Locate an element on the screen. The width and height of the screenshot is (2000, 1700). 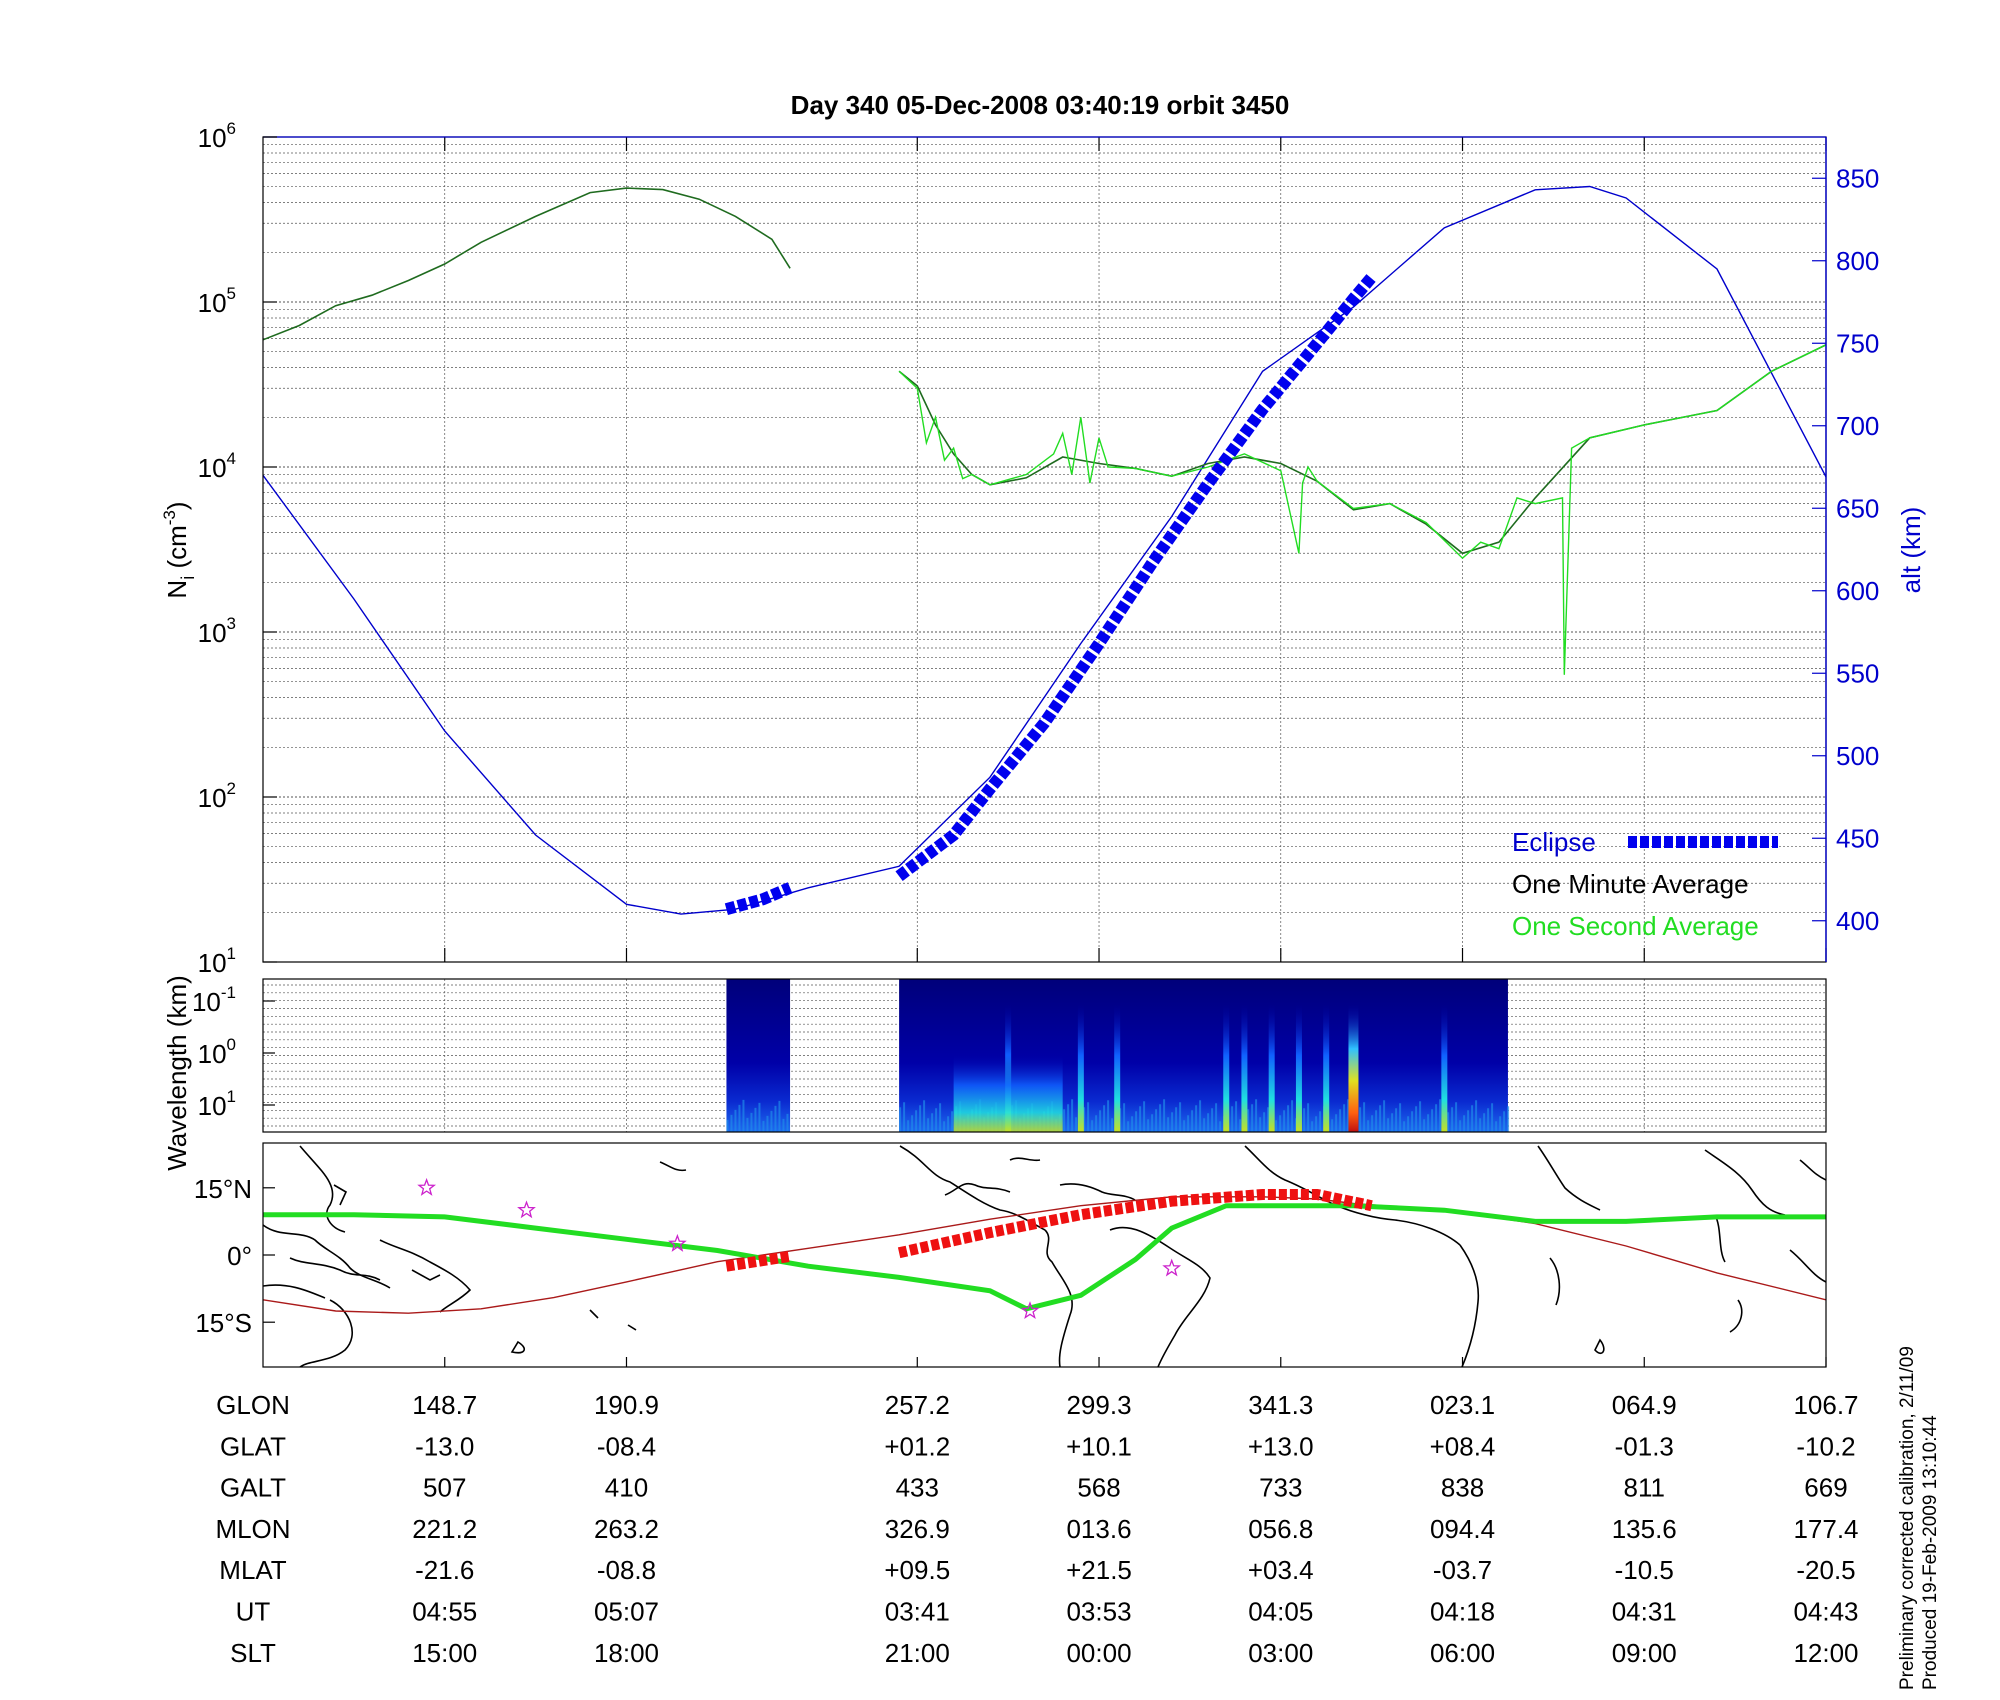
spectrogram-bright-patch is located at coordinates (1008, 1093).